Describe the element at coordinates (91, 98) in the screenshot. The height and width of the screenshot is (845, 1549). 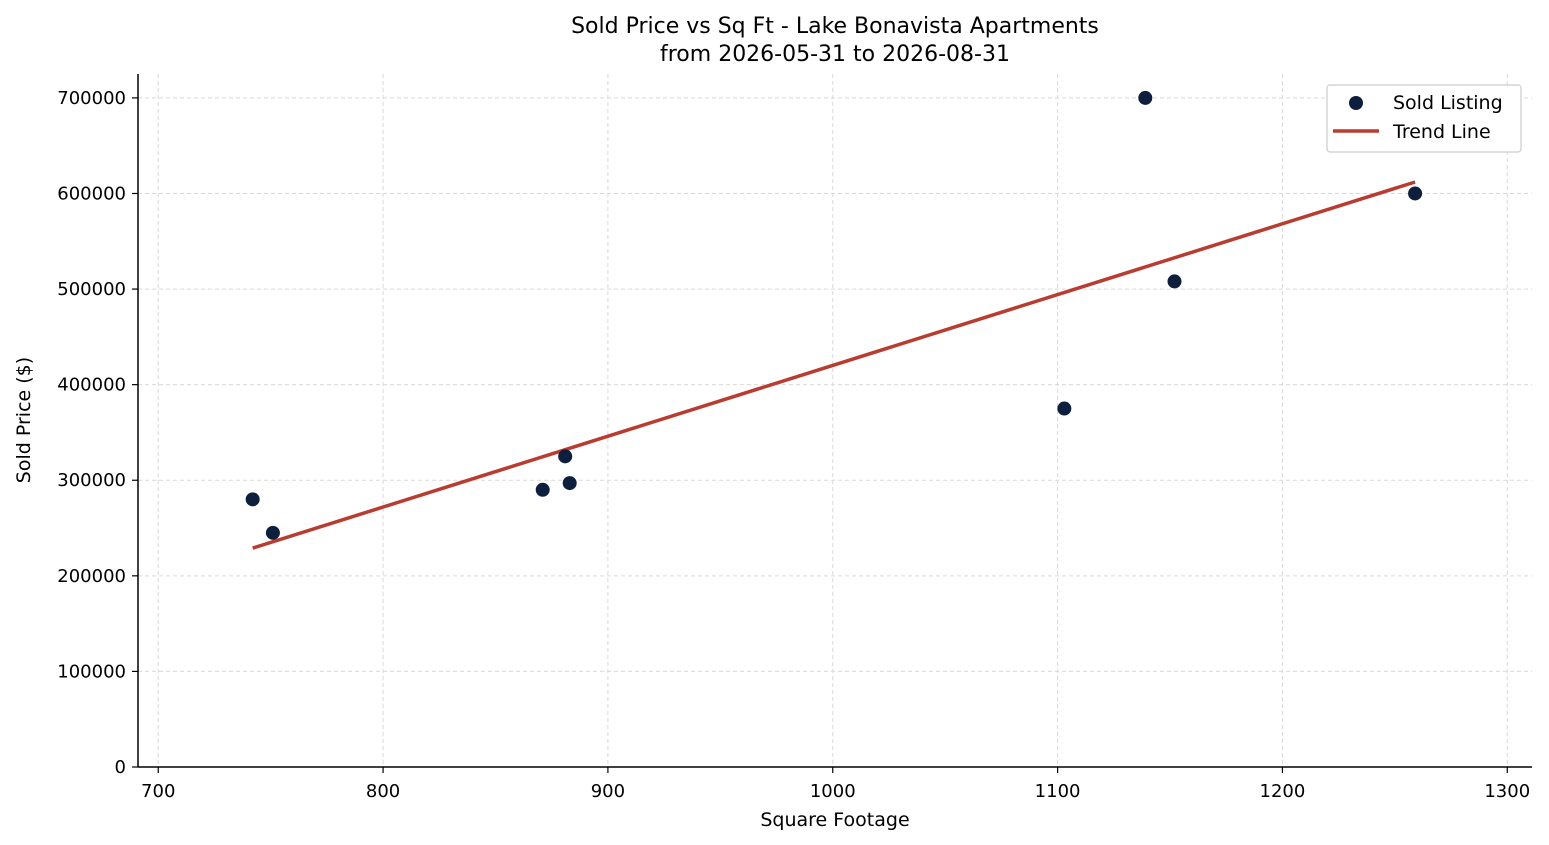
I see `y-tick-label: 700000` at that location.